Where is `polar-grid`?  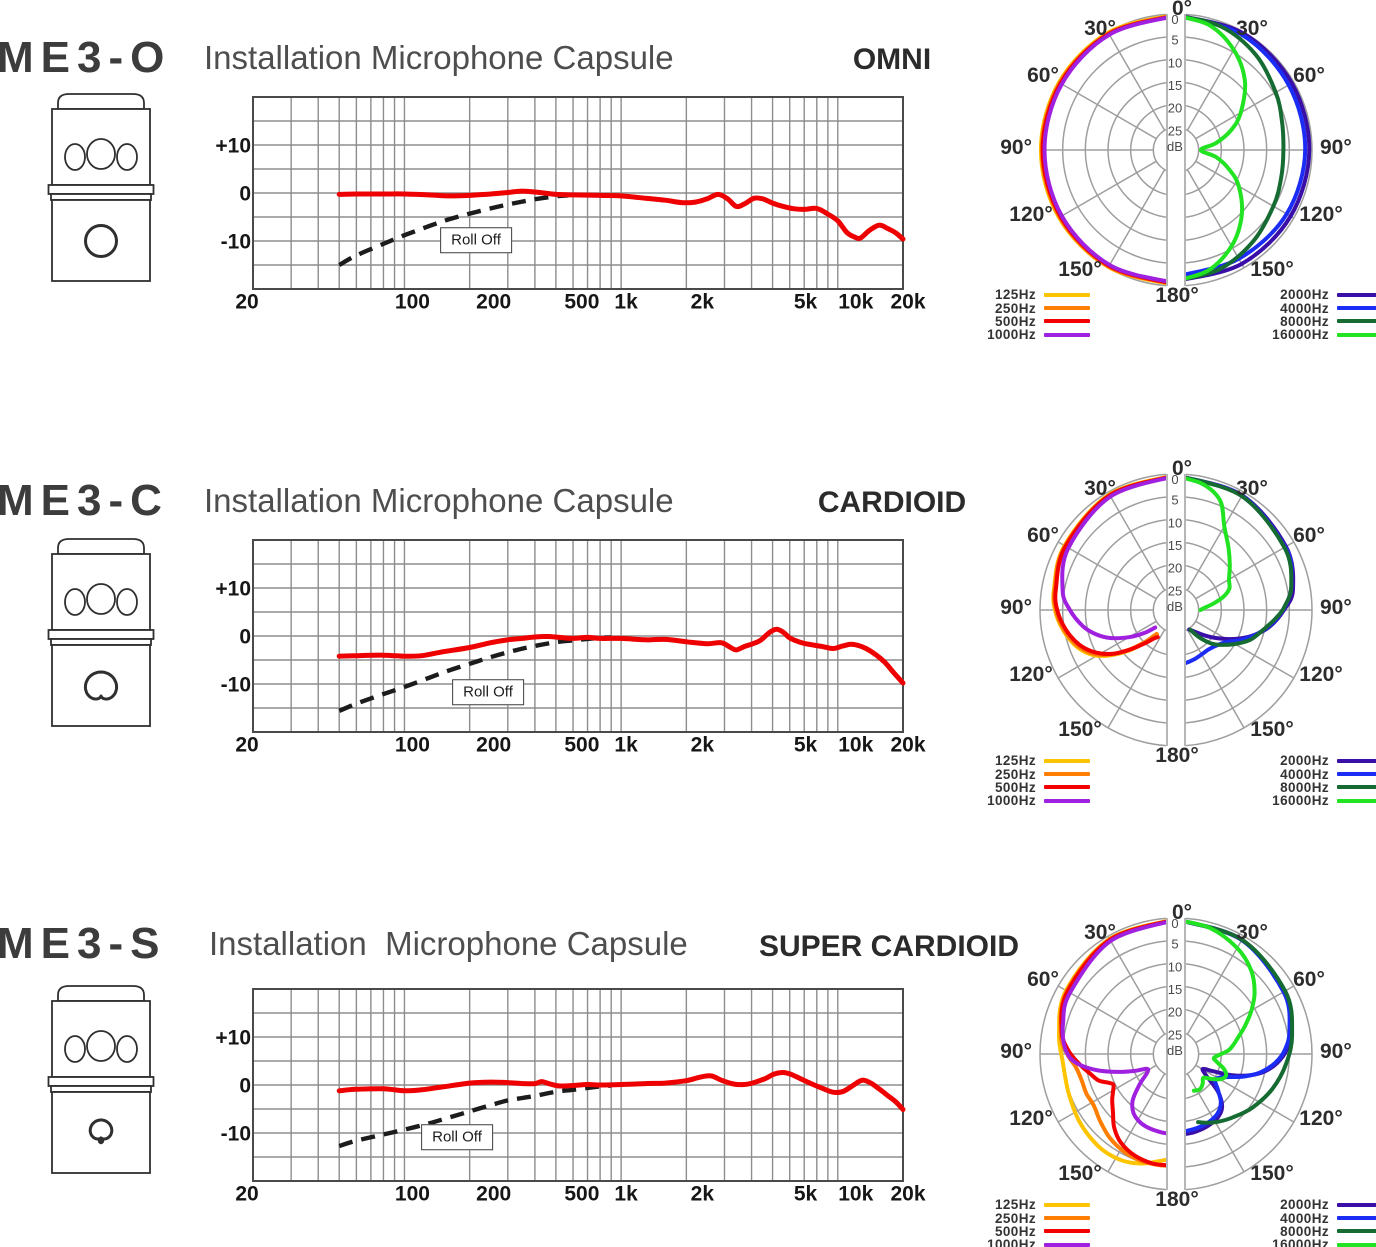 polar-grid is located at coordinates (1249, 610).